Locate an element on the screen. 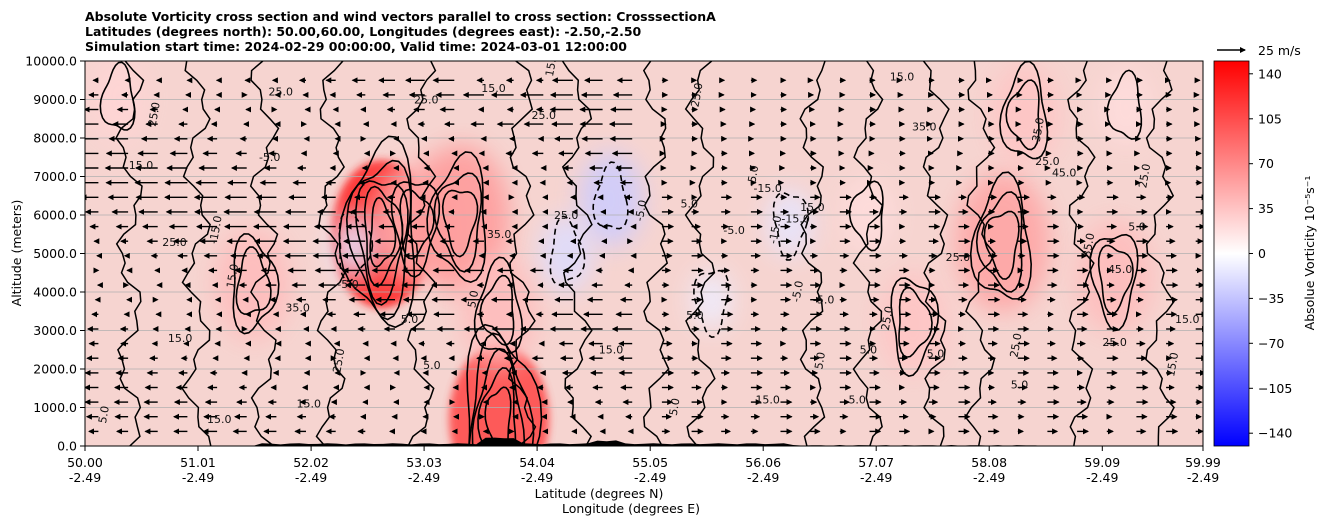 The height and width of the screenshot is (526, 1332). x-tick-label-lat: 59.99 is located at coordinates (1203, 462).